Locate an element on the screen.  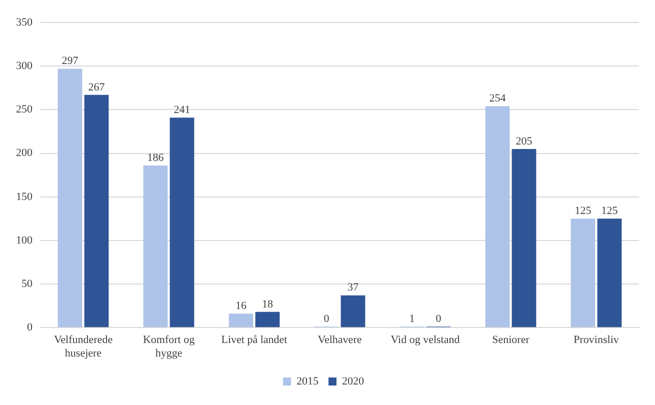
x-tick-label: Komfort og hygge is located at coordinates (169, 347).